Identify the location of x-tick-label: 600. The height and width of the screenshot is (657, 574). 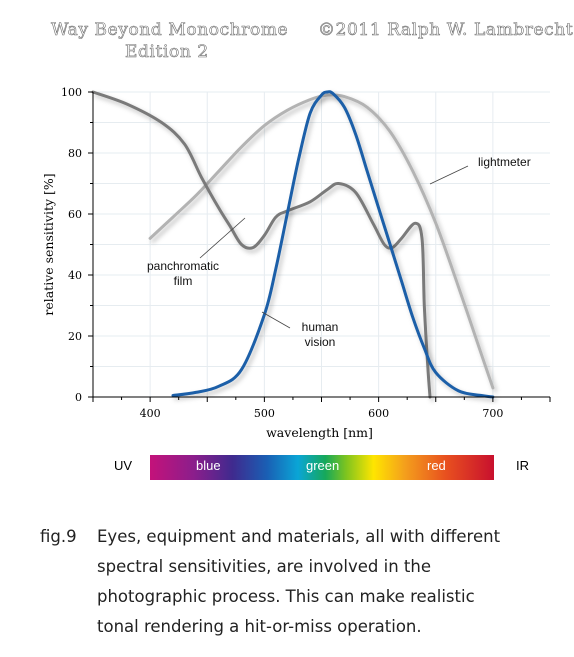
(378, 413).